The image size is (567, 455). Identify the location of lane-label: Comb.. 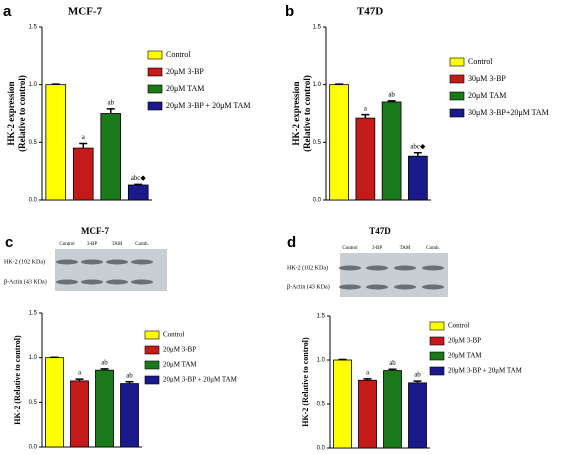
(141, 244).